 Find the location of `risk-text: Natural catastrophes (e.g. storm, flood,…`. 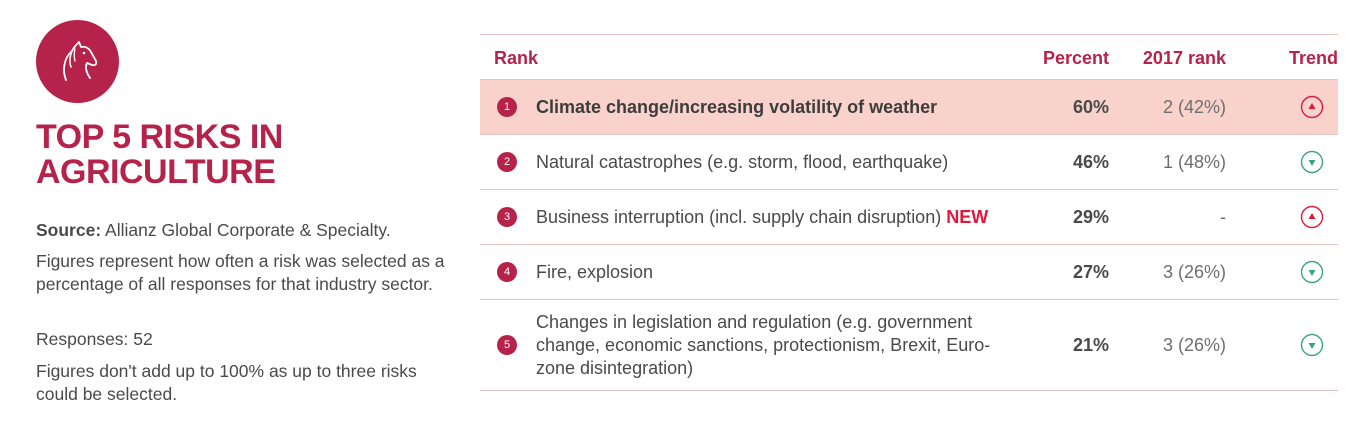

risk-text: Natural catastrophes (e.g. storm, flood,… is located at coordinates (742, 161).